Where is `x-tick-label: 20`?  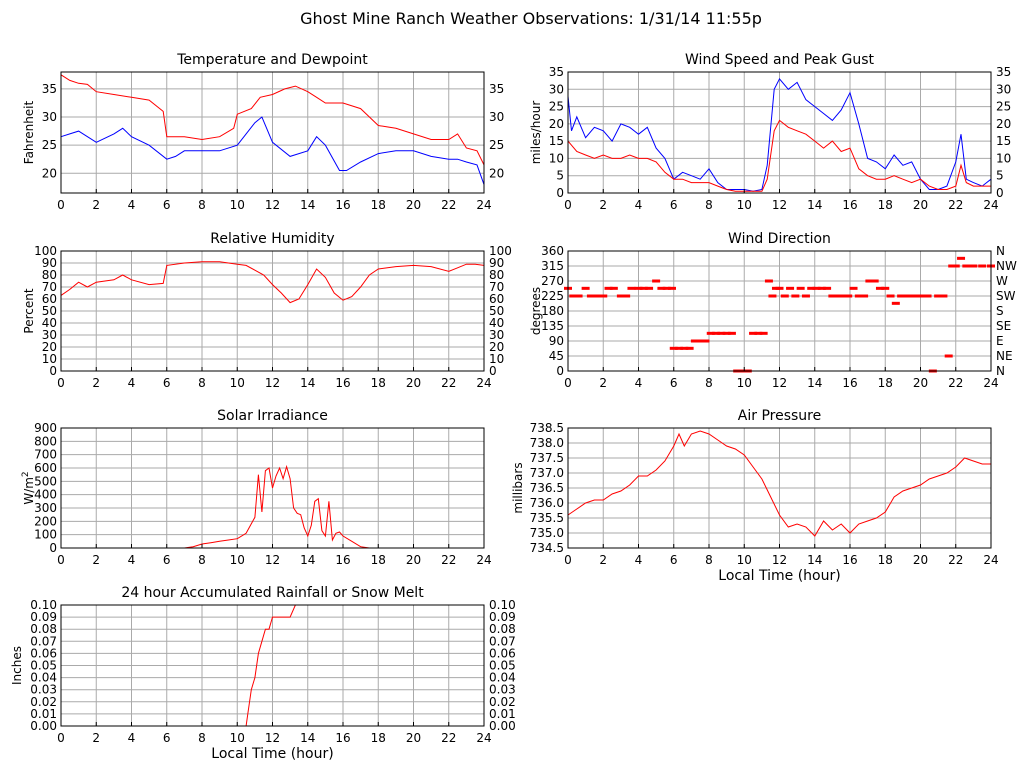
x-tick-label: 20 is located at coordinates (413, 383).